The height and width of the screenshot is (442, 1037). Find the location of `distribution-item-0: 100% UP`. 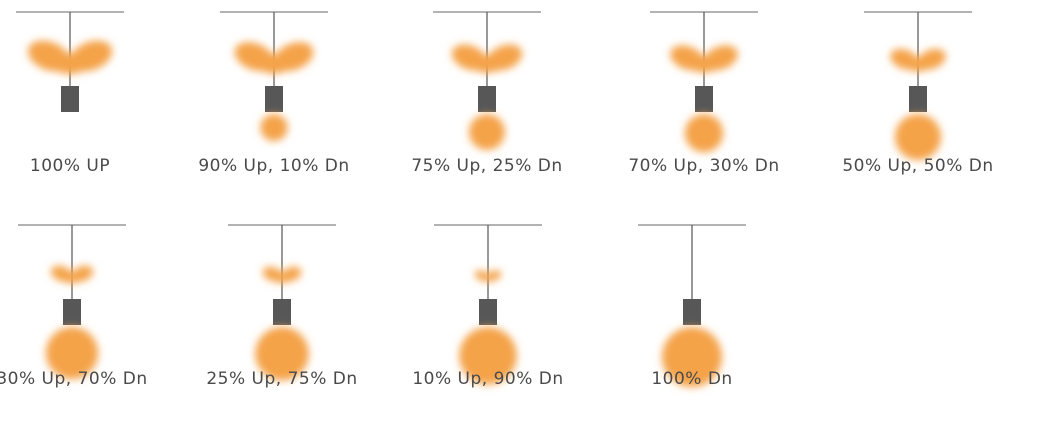

distribution-item-0: 100% UP is located at coordinates (85, 110).